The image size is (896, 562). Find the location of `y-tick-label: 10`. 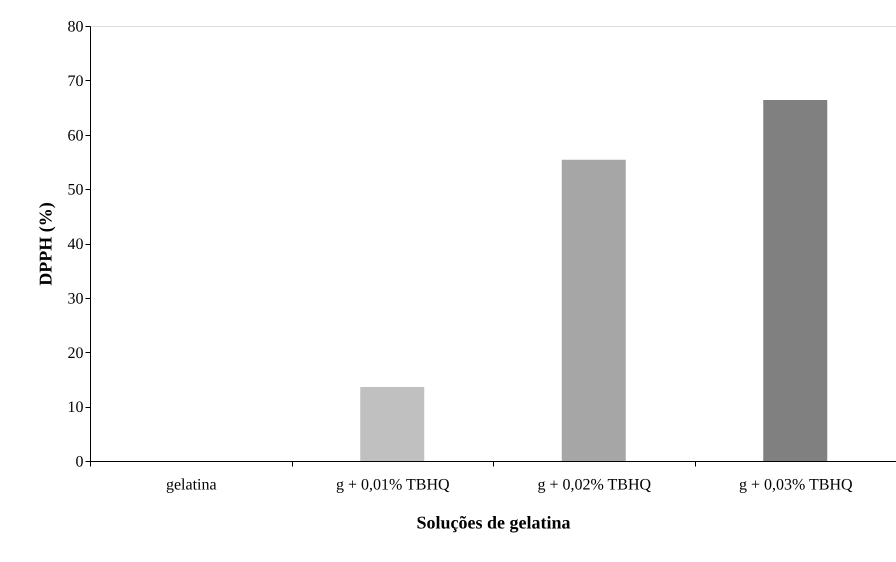

y-tick-label: 10 is located at coordinates (76, 407).